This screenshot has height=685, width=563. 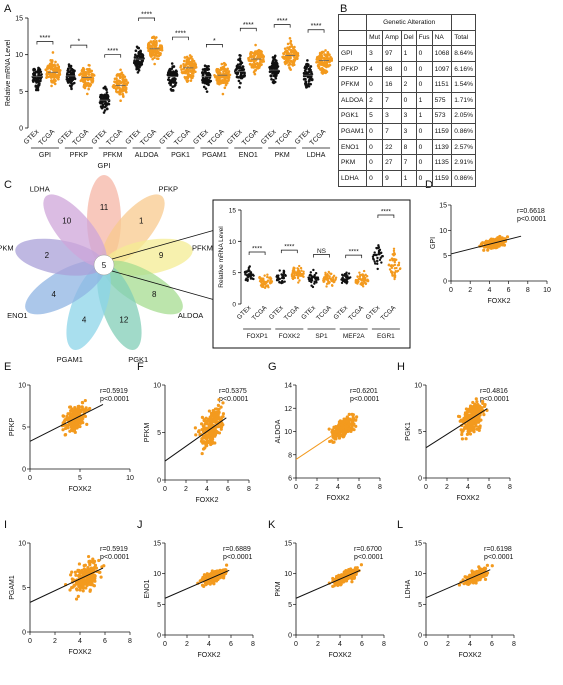 I want to click on table-cell-del: 0, so click(x=408, y=69).